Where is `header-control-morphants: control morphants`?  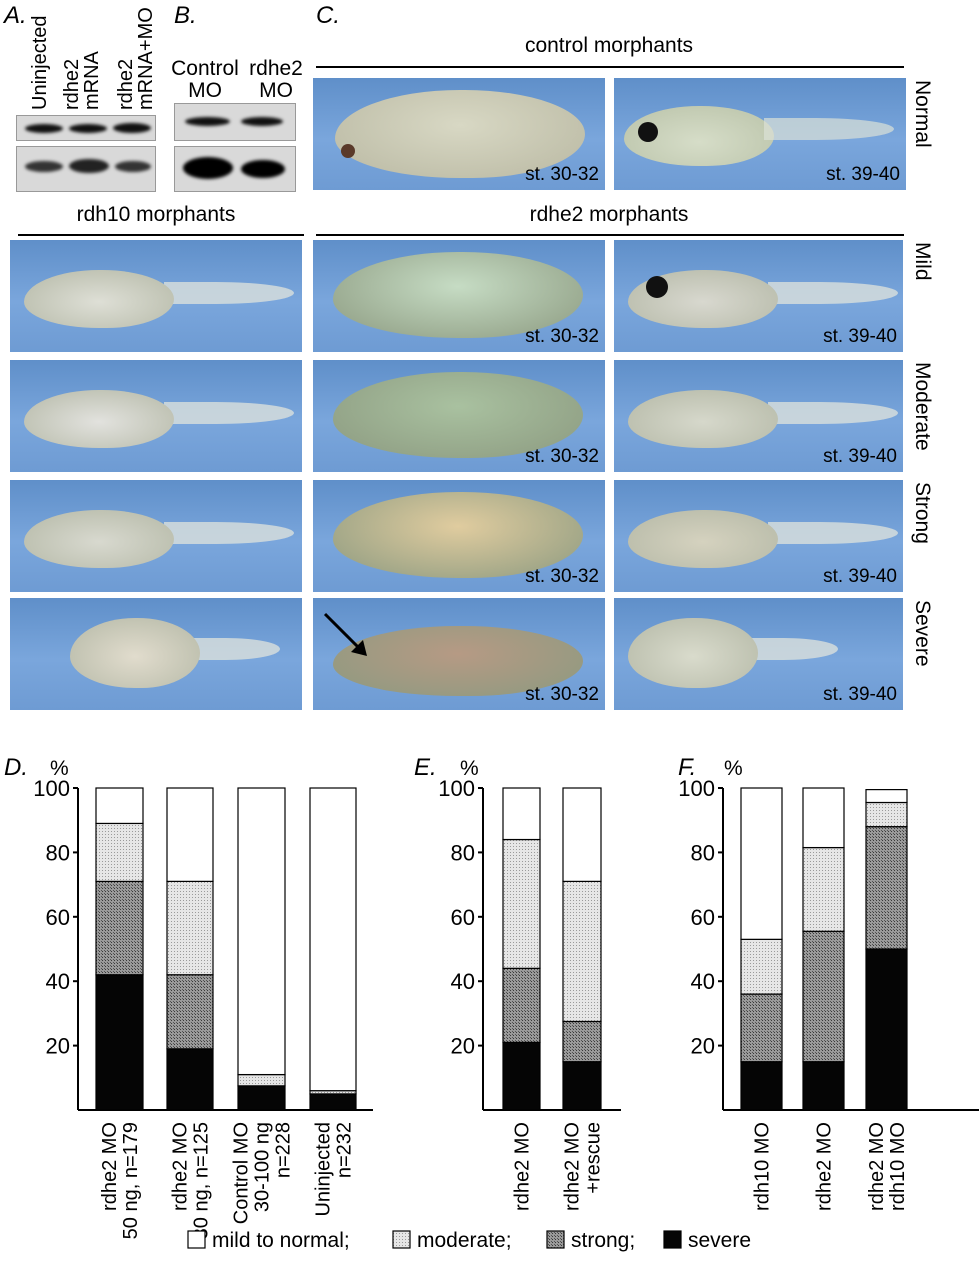 header-control-morphants: control morphants is located at coordinates (609, 45).